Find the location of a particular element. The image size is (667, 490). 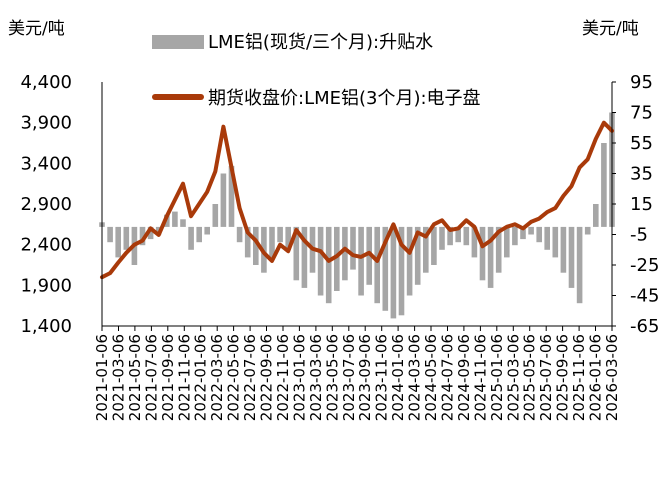

right-tick-label: 35 is located at coordinates (641, 174).